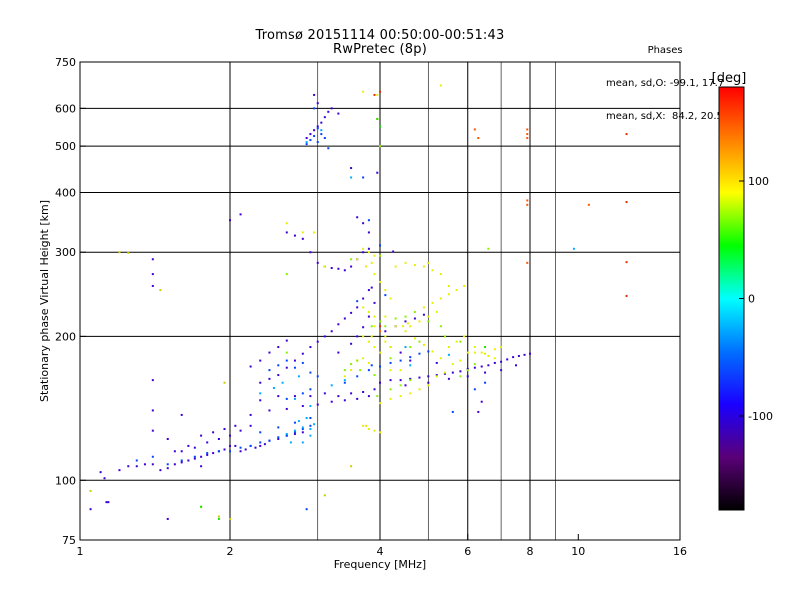 This screenshot has height=600, width=800. I want to click on y-tick-label: 300, so click(65, 252).